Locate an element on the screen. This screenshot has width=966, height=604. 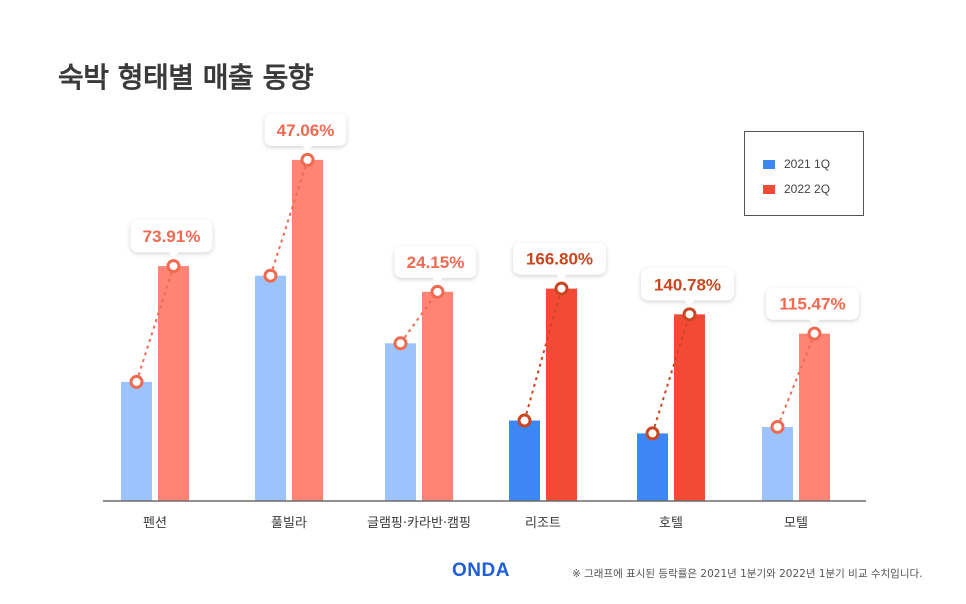
legend-label-2022-2q: 2022 2Q is located at coordinates (807, 189).